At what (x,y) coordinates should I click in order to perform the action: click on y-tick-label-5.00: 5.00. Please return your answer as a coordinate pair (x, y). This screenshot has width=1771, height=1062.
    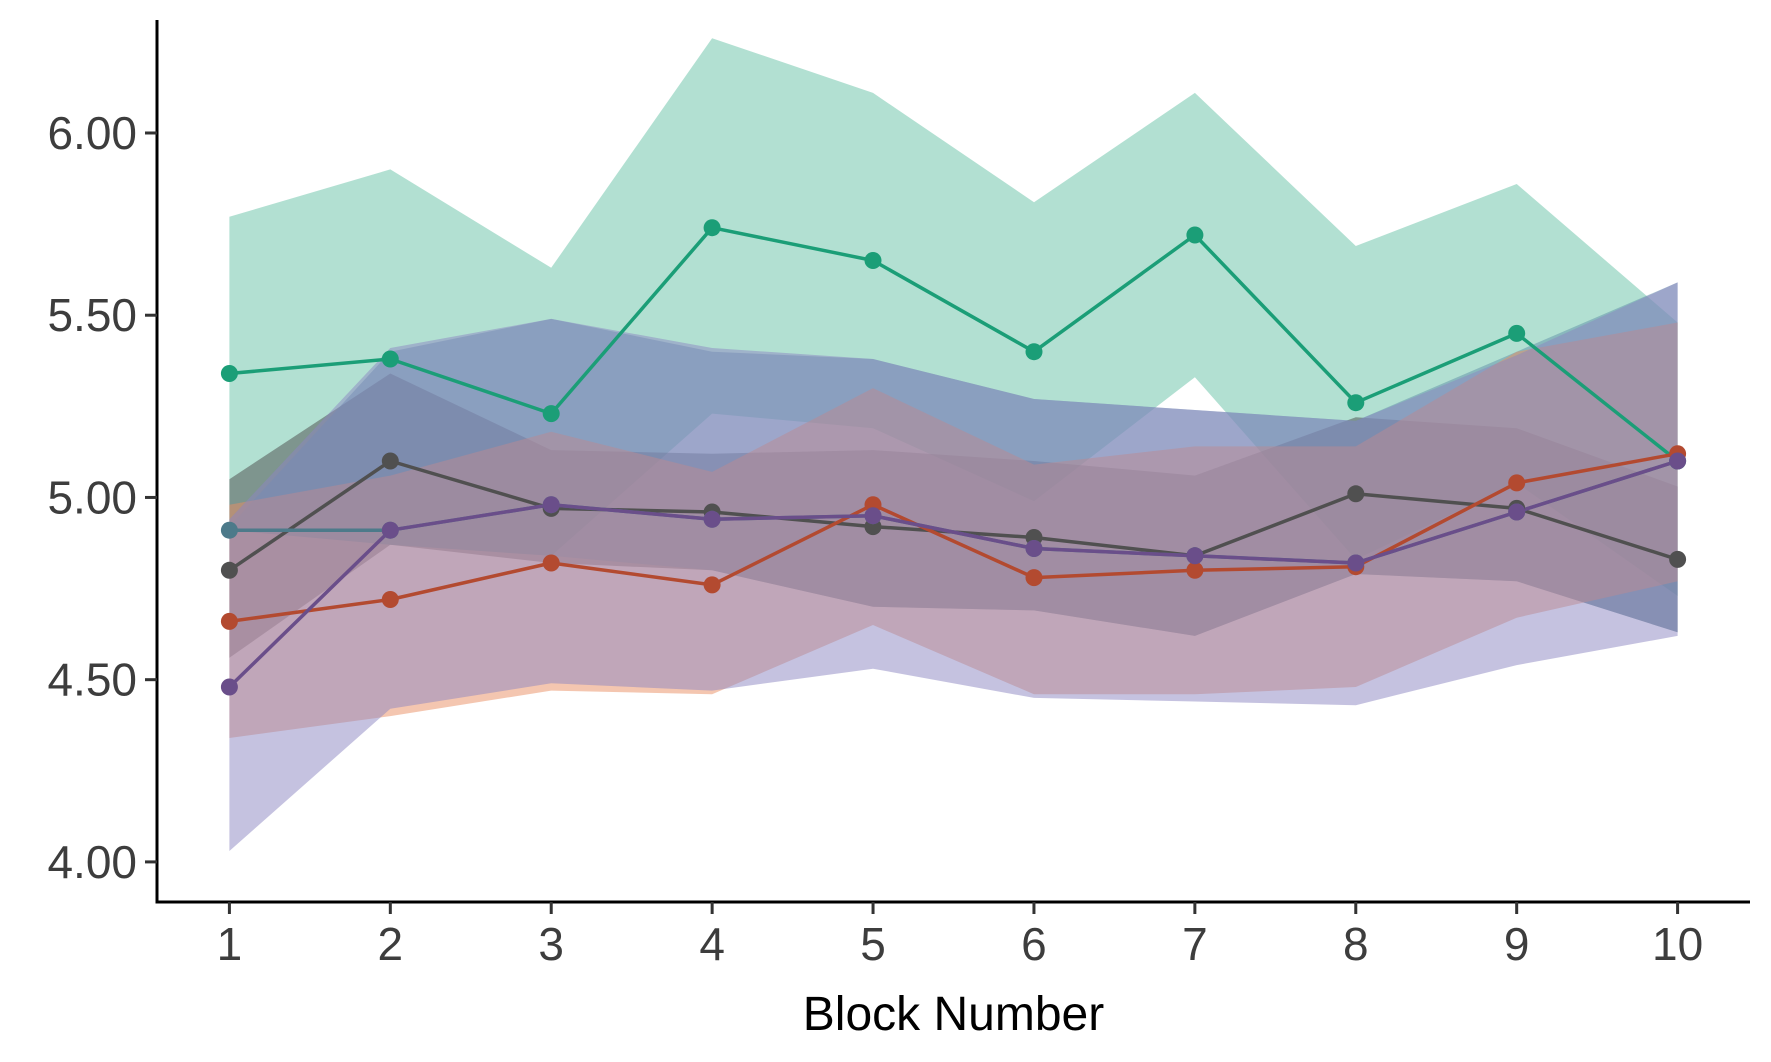
    Looking at the image, I should click on (92, 497).